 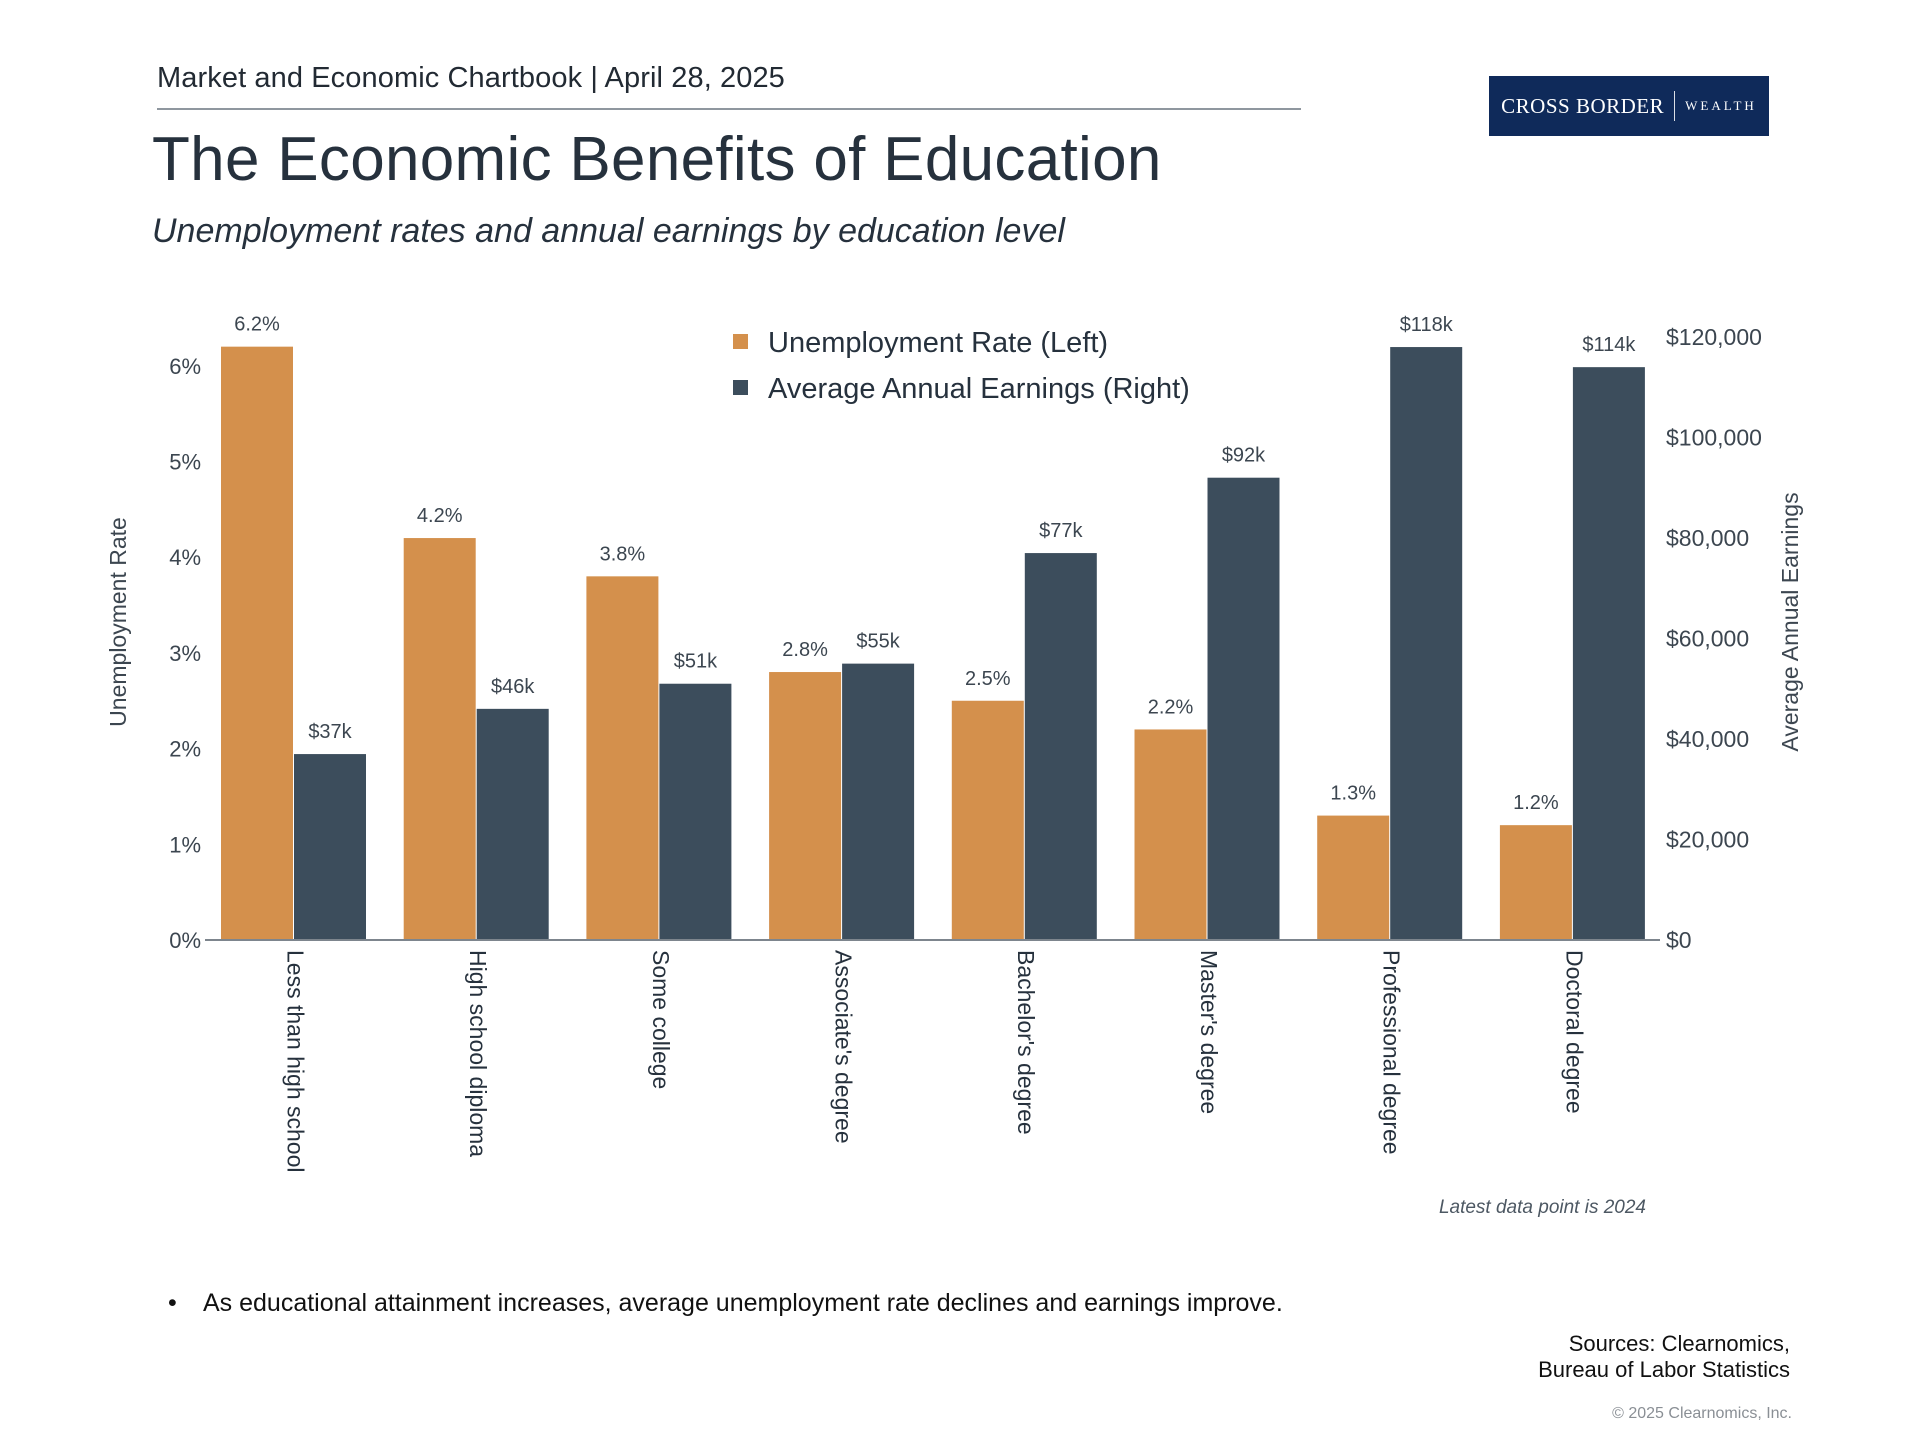 What do you see at coordinates (1707, 639) in the screenshot?
I see `right-axis-tick-label: $60,000` at bounding box center [1707, 639].